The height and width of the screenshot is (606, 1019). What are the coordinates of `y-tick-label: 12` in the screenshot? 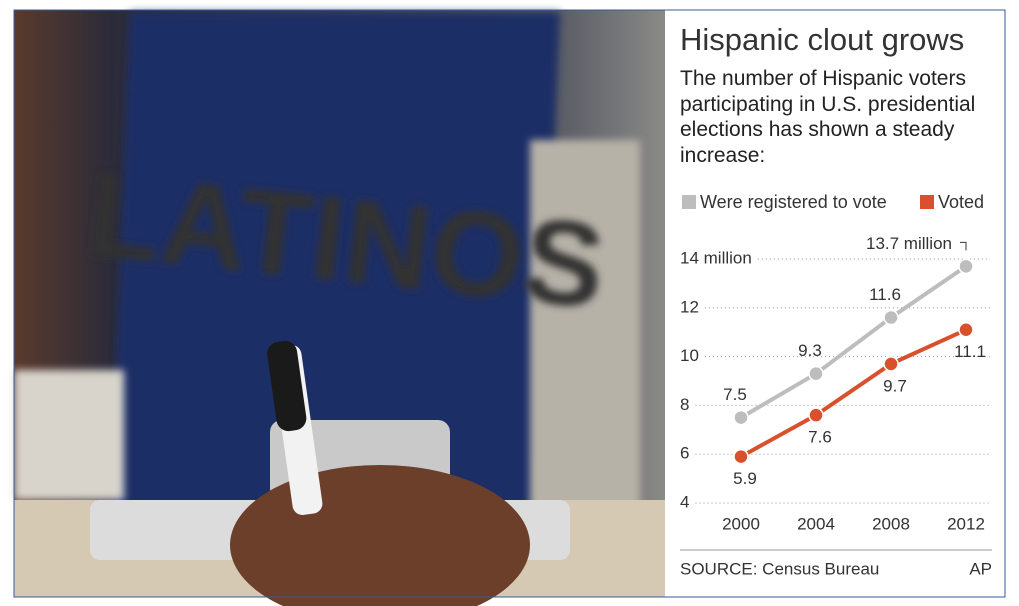 It's located at (689, 306).